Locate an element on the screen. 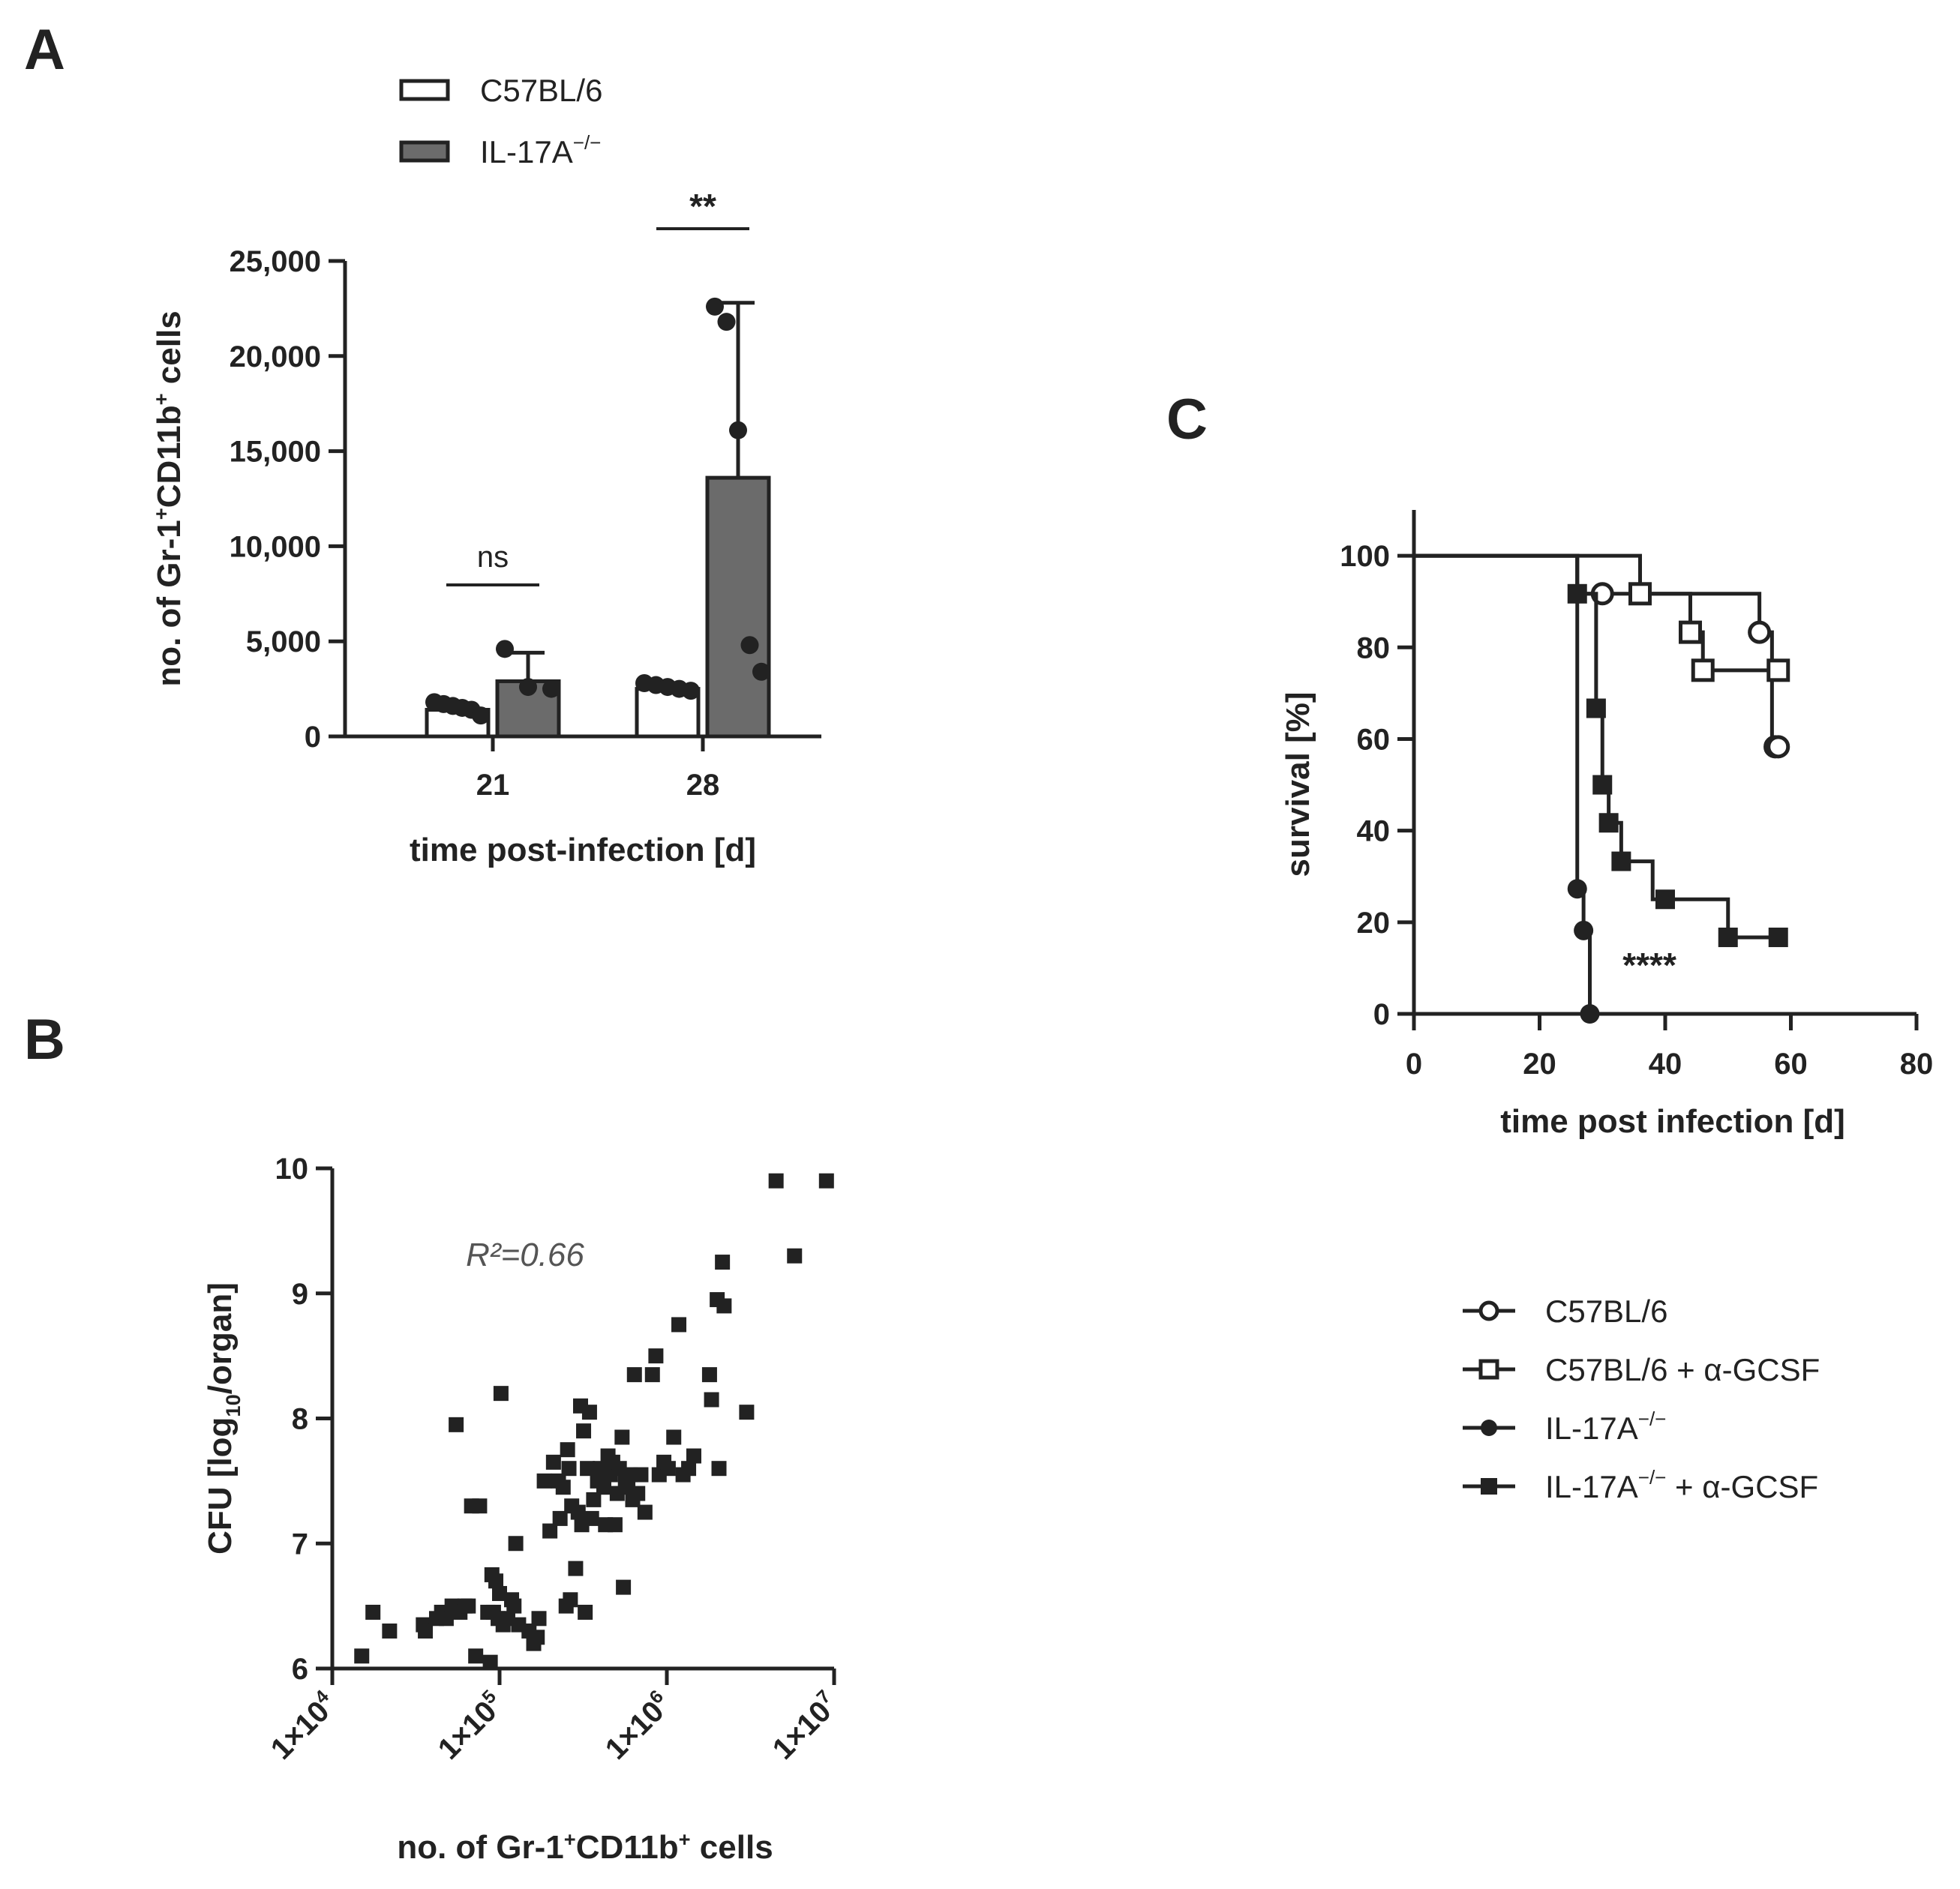 This screenshot has height=1889, width=1960. y-axis-title-part: no. of Gr-1 is located at coordinates (170, 603).